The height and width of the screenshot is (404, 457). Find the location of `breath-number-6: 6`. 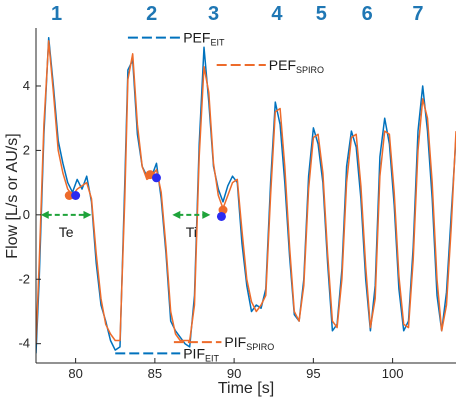

breath-number-6: 6 is located at coordinates (367, 14).